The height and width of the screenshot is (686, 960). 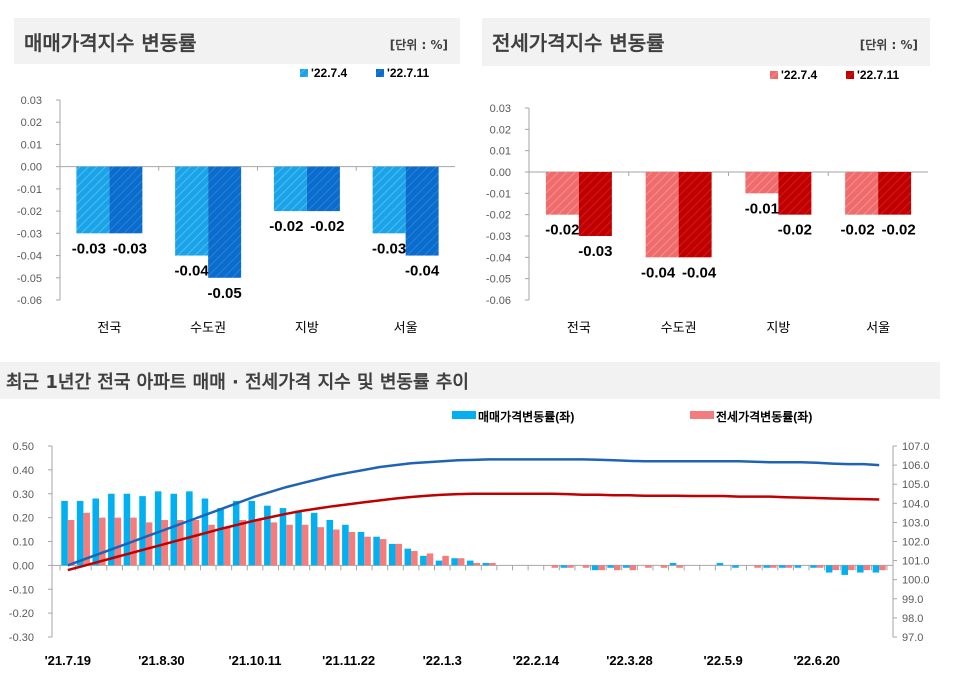 What do you see at coordinates (916, 447) in the screenshot?
I see `right-tick-label: 107.0` at bounding box center [916, 447].